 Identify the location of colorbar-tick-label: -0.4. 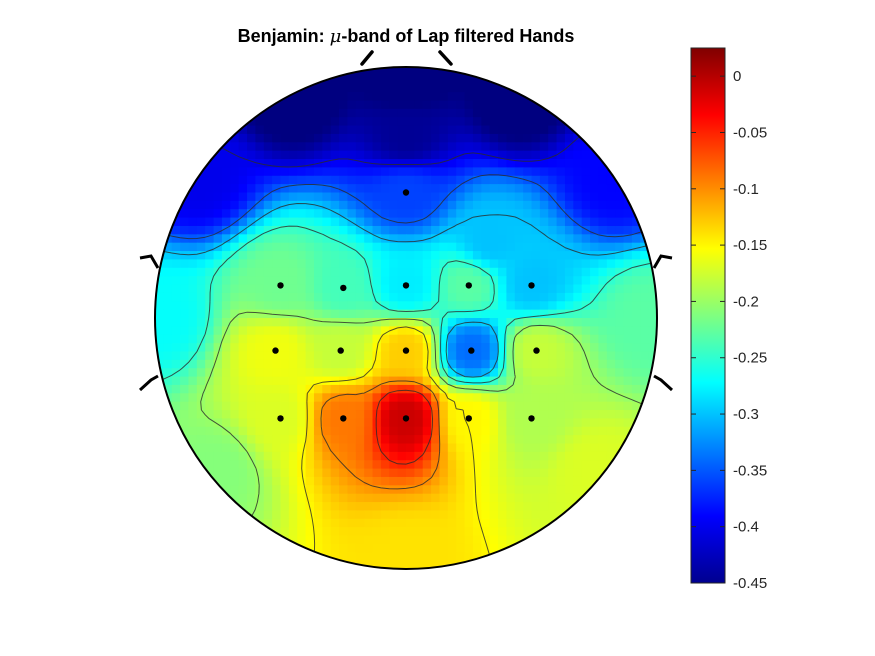
(746, 527).